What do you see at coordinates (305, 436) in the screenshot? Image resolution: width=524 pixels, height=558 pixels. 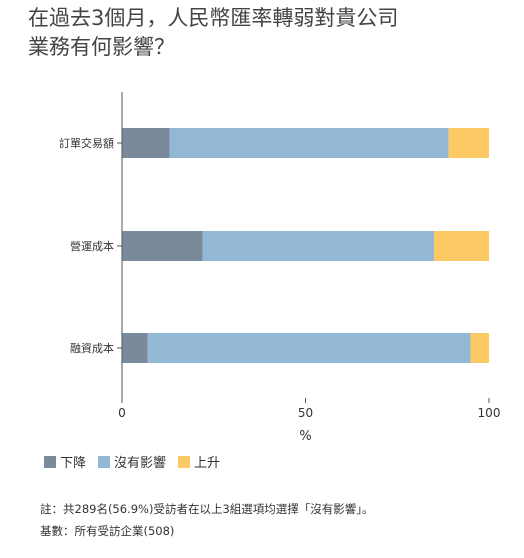 I see `x-axis-label: %` at bounding box center [305, 436].